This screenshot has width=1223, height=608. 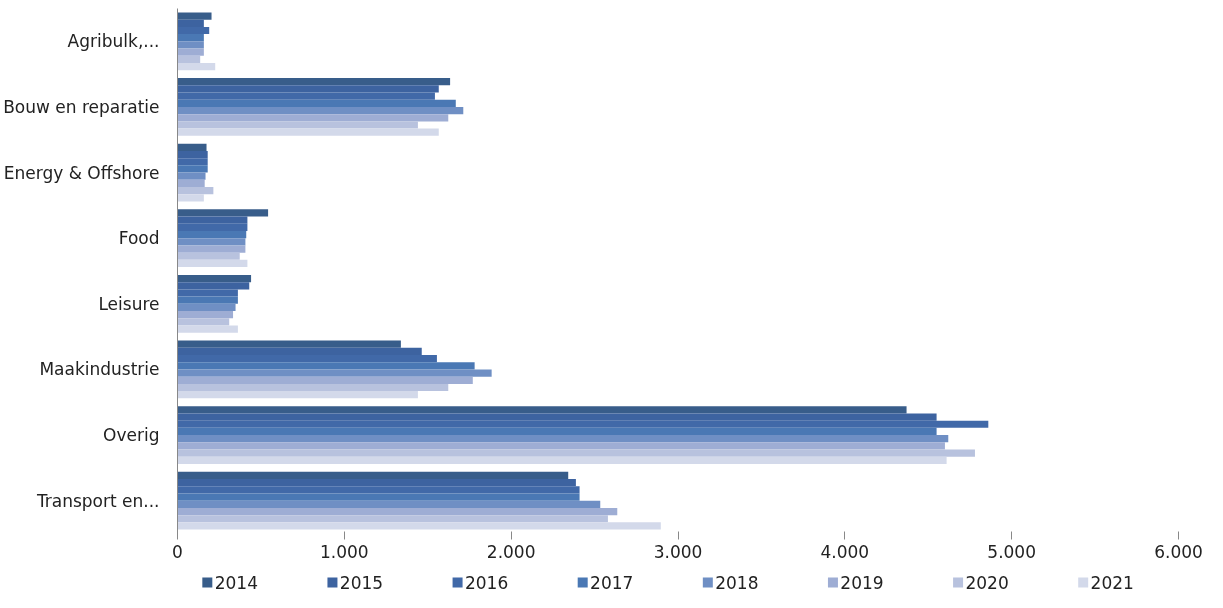 I want to click on x-tick-label: 6.000, so click(x=1178, y=551).